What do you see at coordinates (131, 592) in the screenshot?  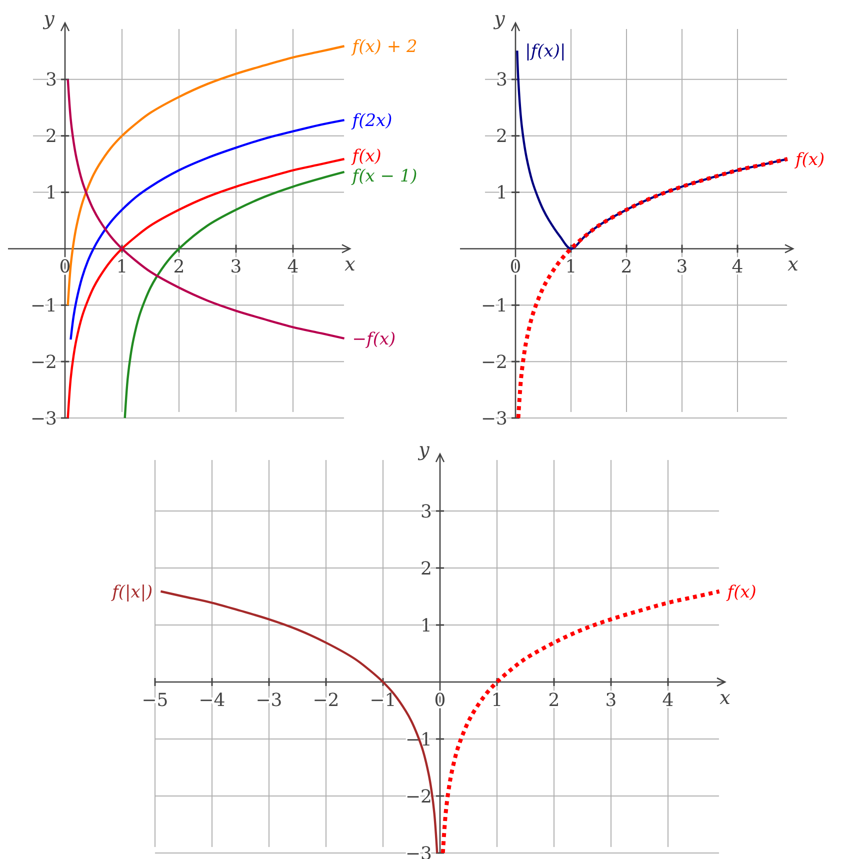 I see `series-label: f(|x|)` at bounding box center [131, 592].